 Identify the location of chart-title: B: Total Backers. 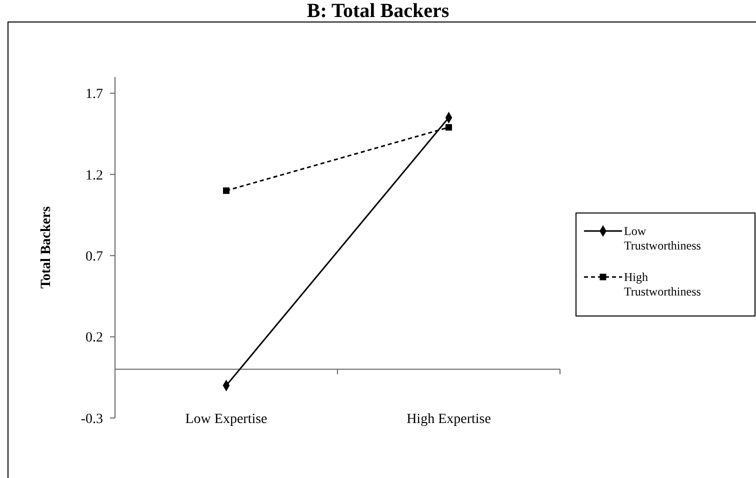
(378, 11).